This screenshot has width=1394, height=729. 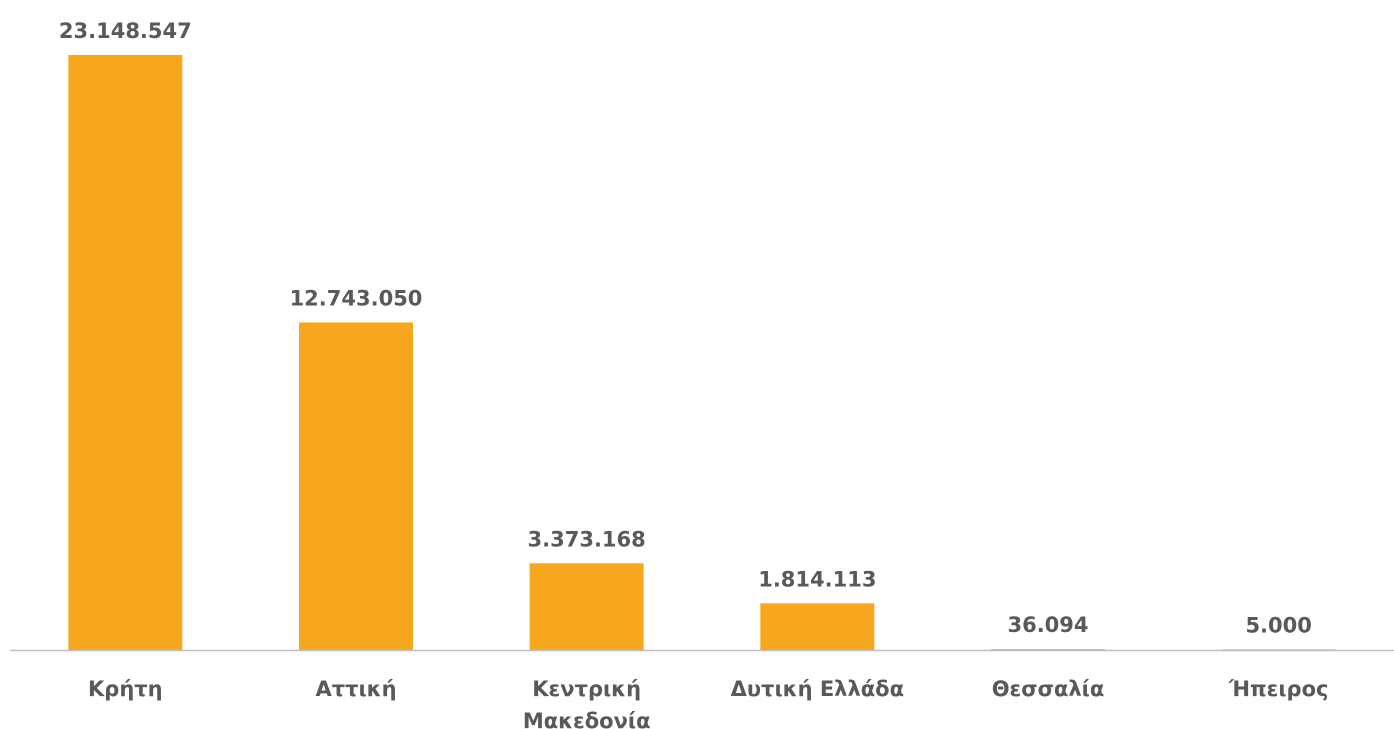 What do you see at coordinates (1278, 689) in the screenshot?
I see `x-tick-label: Ήπειρος` at bounding box center [1278, 689].